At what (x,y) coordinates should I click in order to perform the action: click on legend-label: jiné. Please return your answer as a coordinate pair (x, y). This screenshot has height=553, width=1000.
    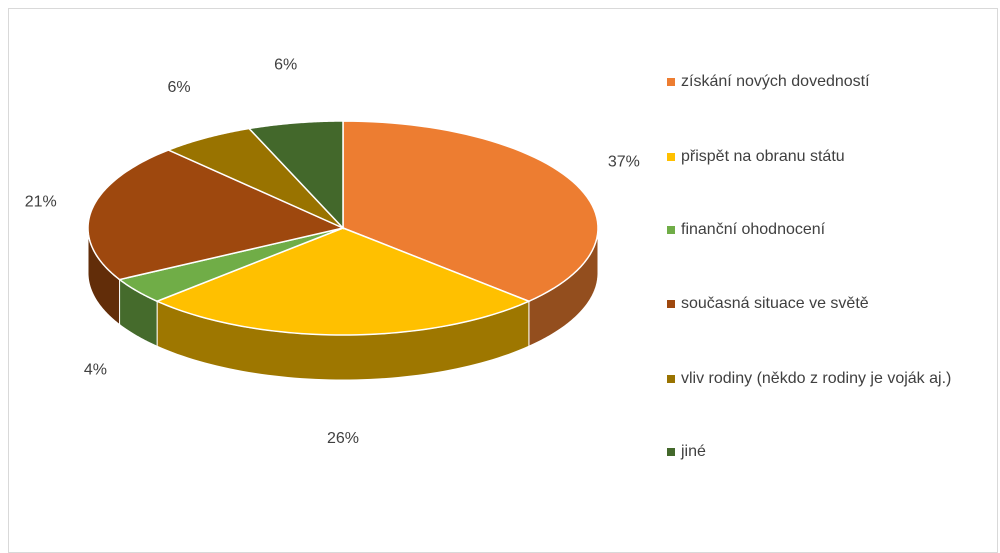
    Looking at the image, I should click on (693, 451).